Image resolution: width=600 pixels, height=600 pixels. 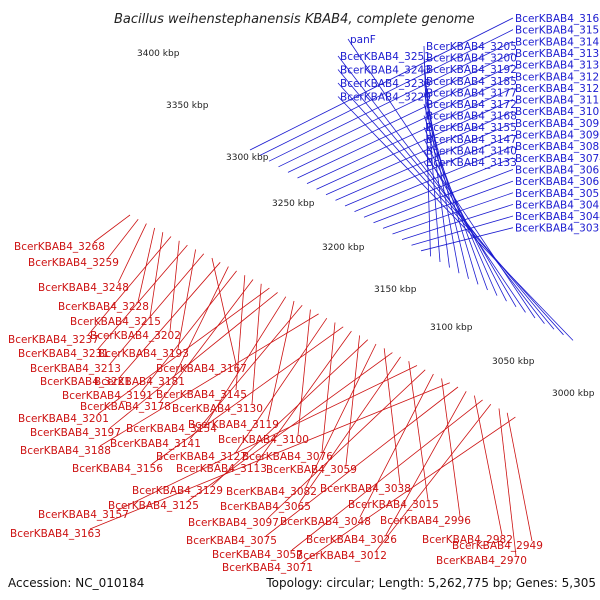 What do you see at coordinates (471, 140) in the screenshot?
I see `gene-label-forward: BcerKBAB4_3147` at bounding box center [471, 140].